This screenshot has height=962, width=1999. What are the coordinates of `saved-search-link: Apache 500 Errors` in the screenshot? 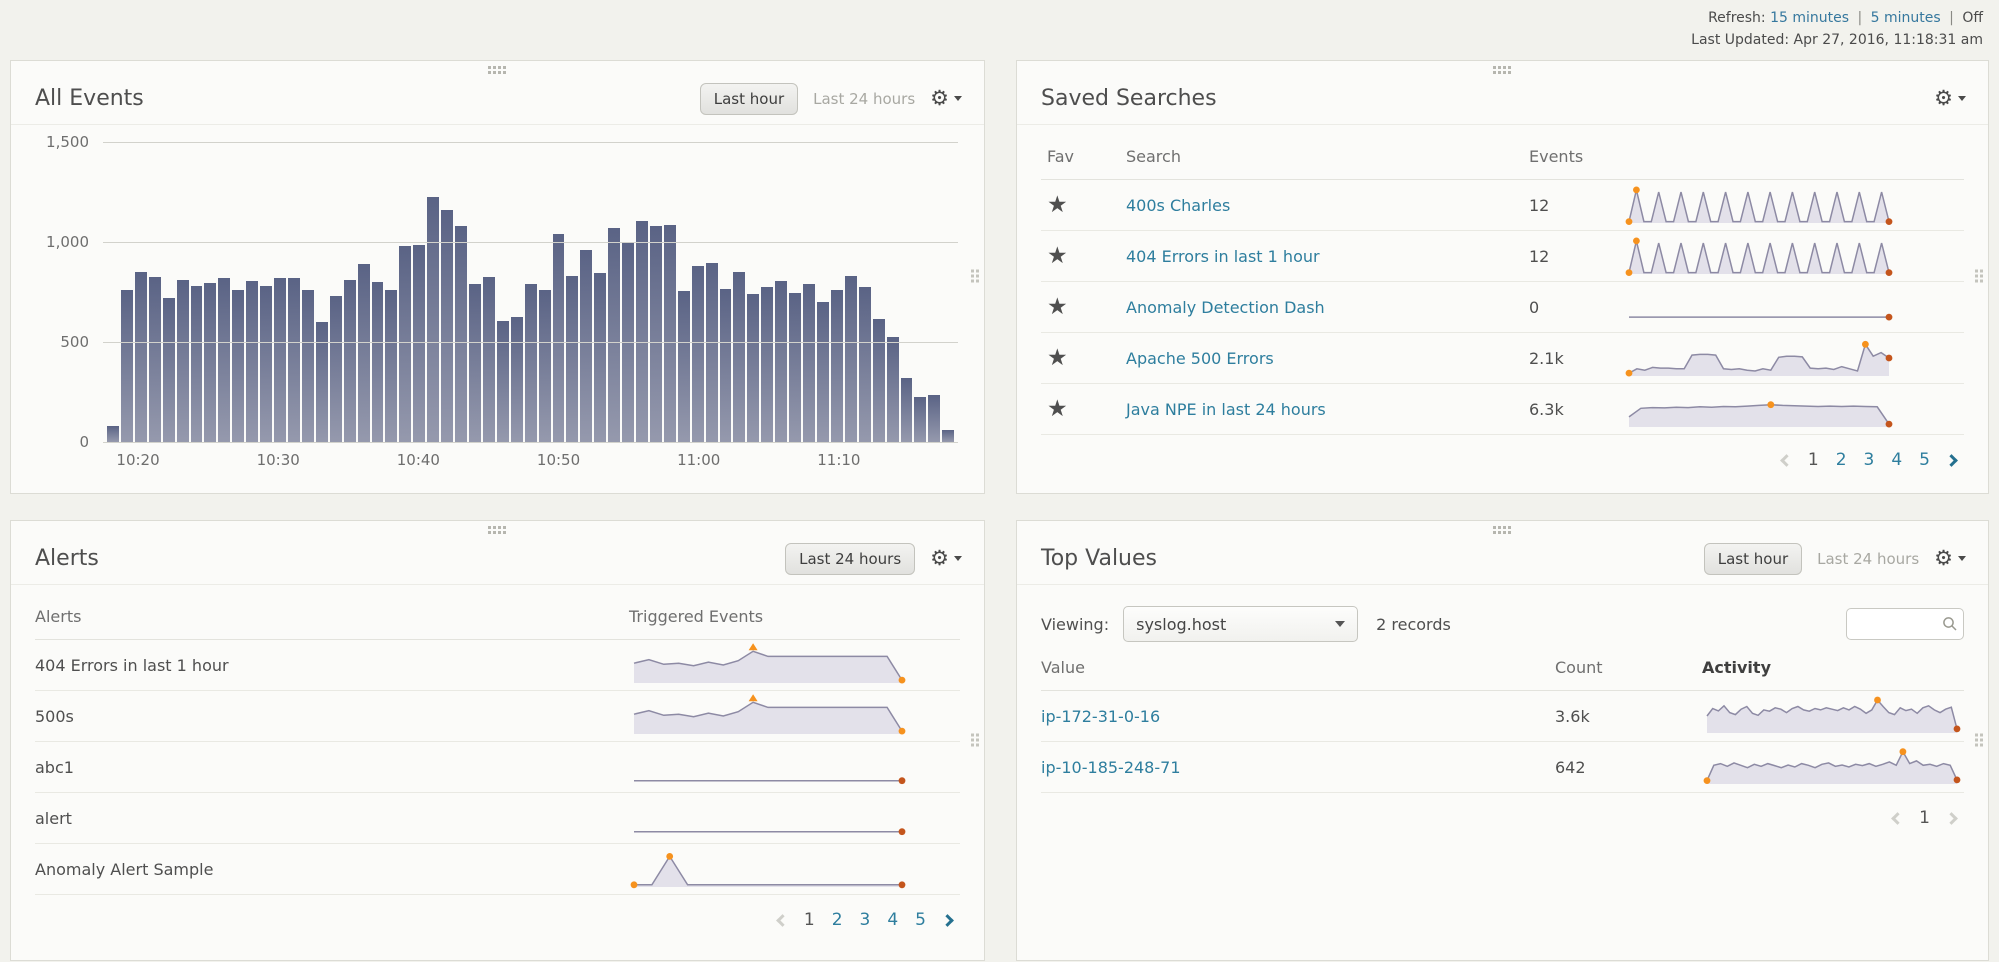 It's located at (1200, 358).